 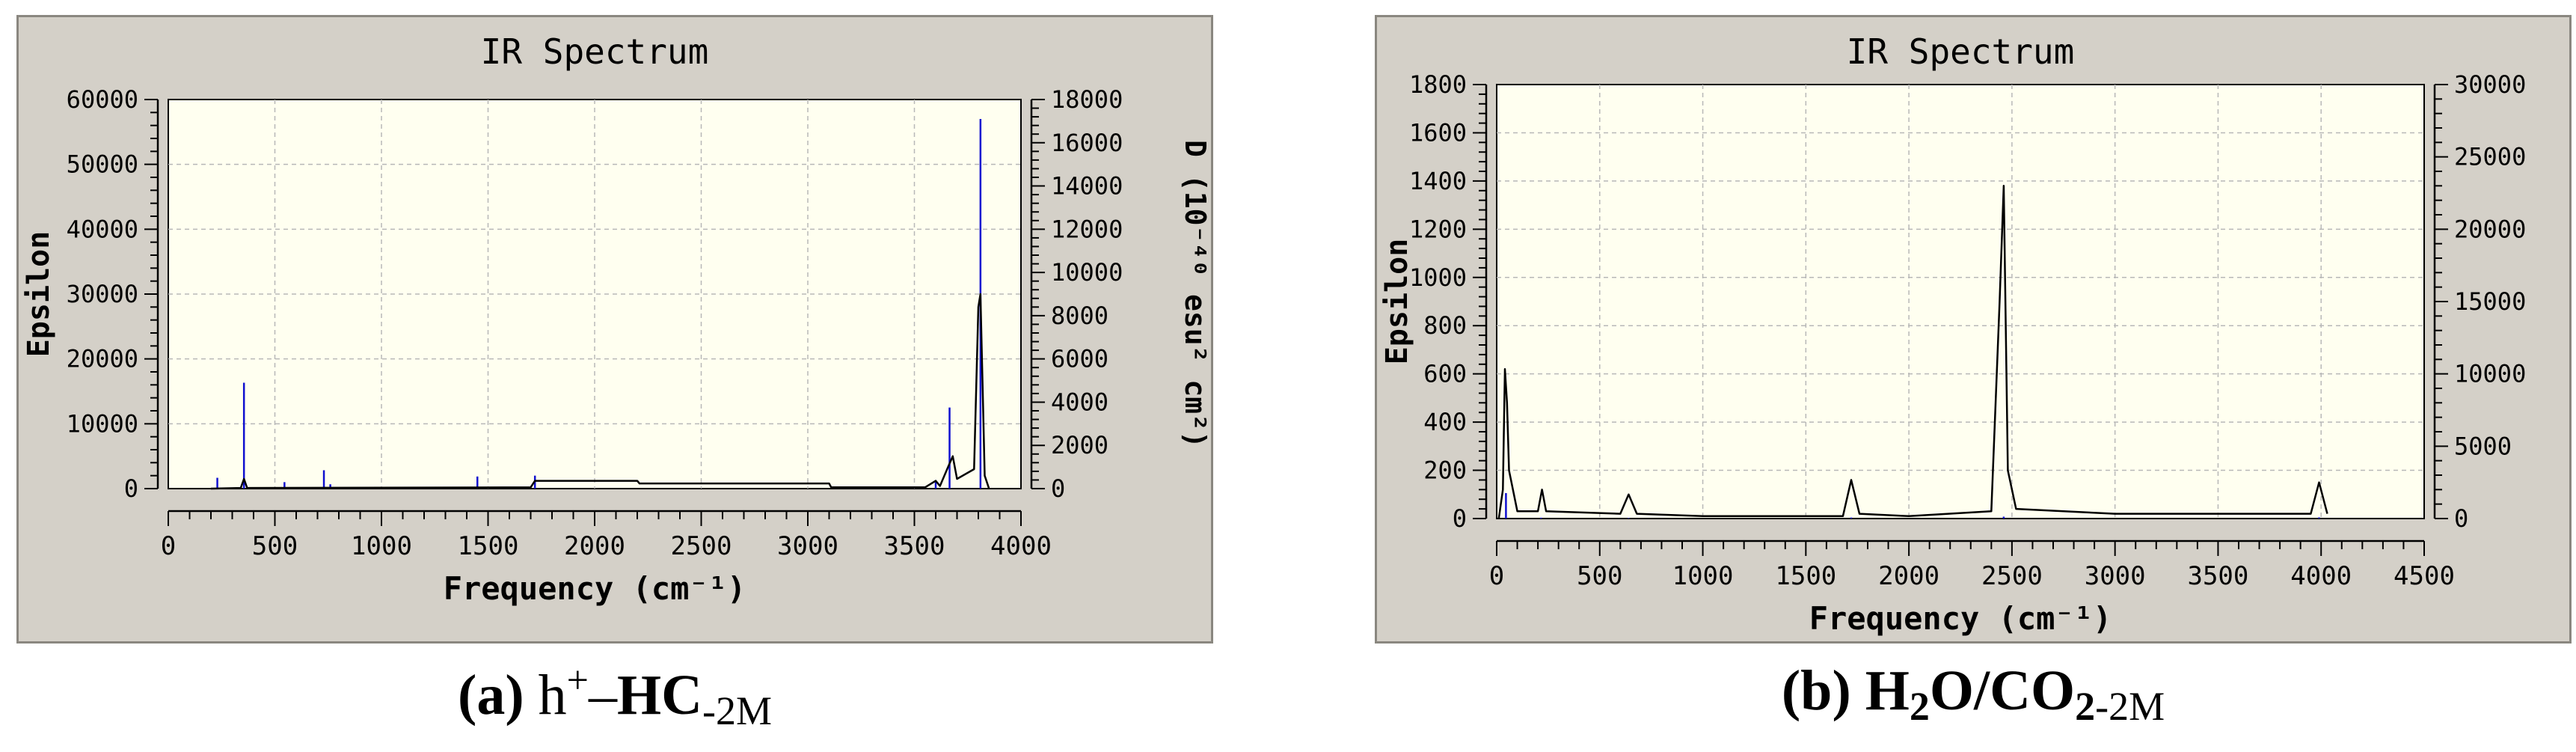 What do you see at coordinates (2483, 446) in the screenshot?
I see `y2-tick-label: 5000` at bounding box center [2483, 446].